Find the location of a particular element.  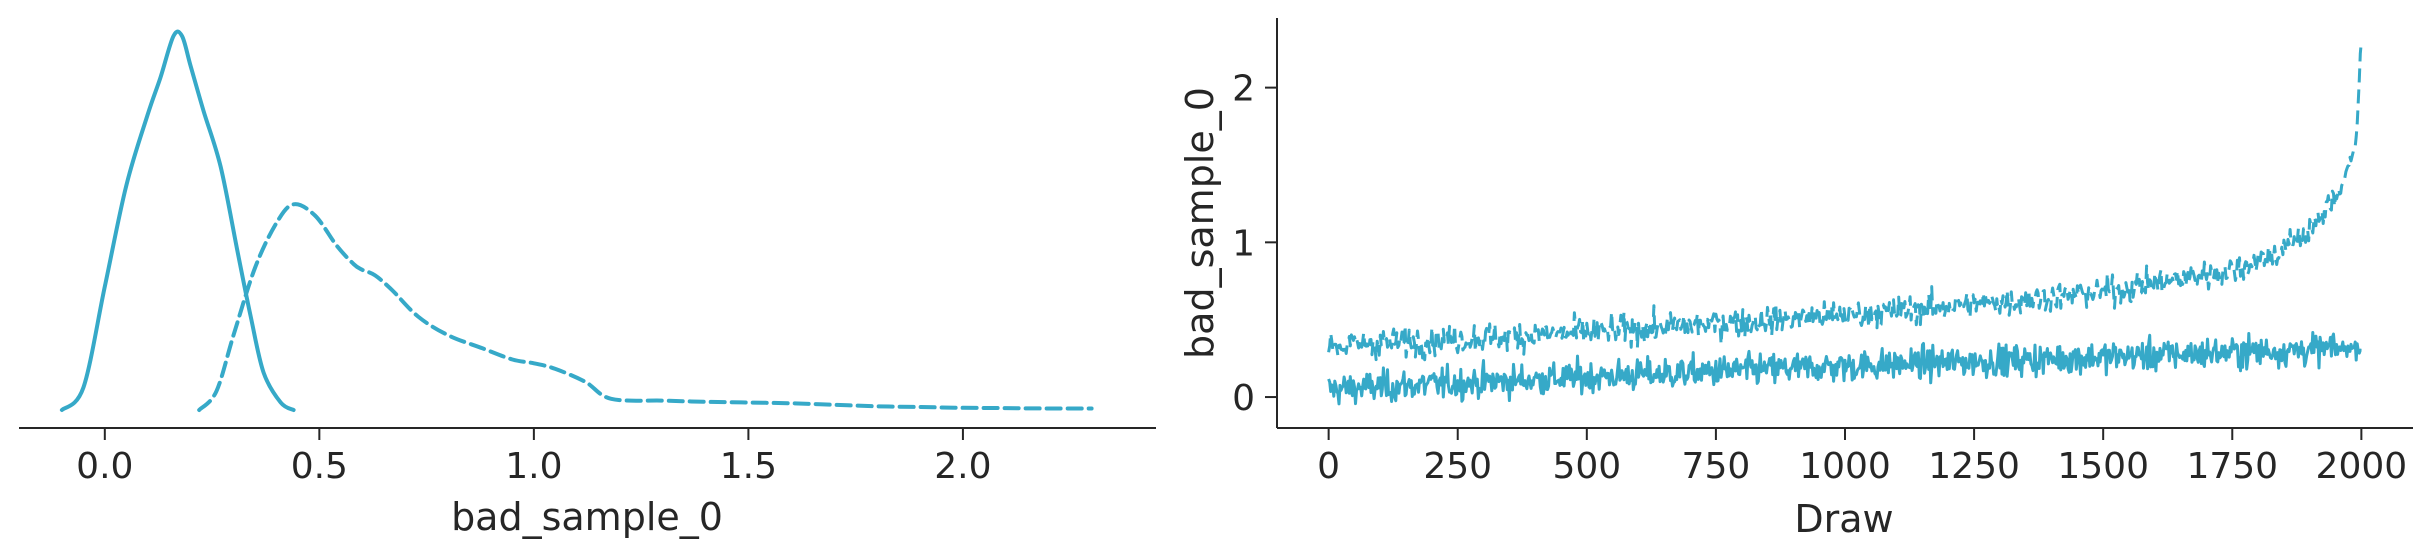

trace-x-tick-label: 1250 is located at coordinates (1974, 466).